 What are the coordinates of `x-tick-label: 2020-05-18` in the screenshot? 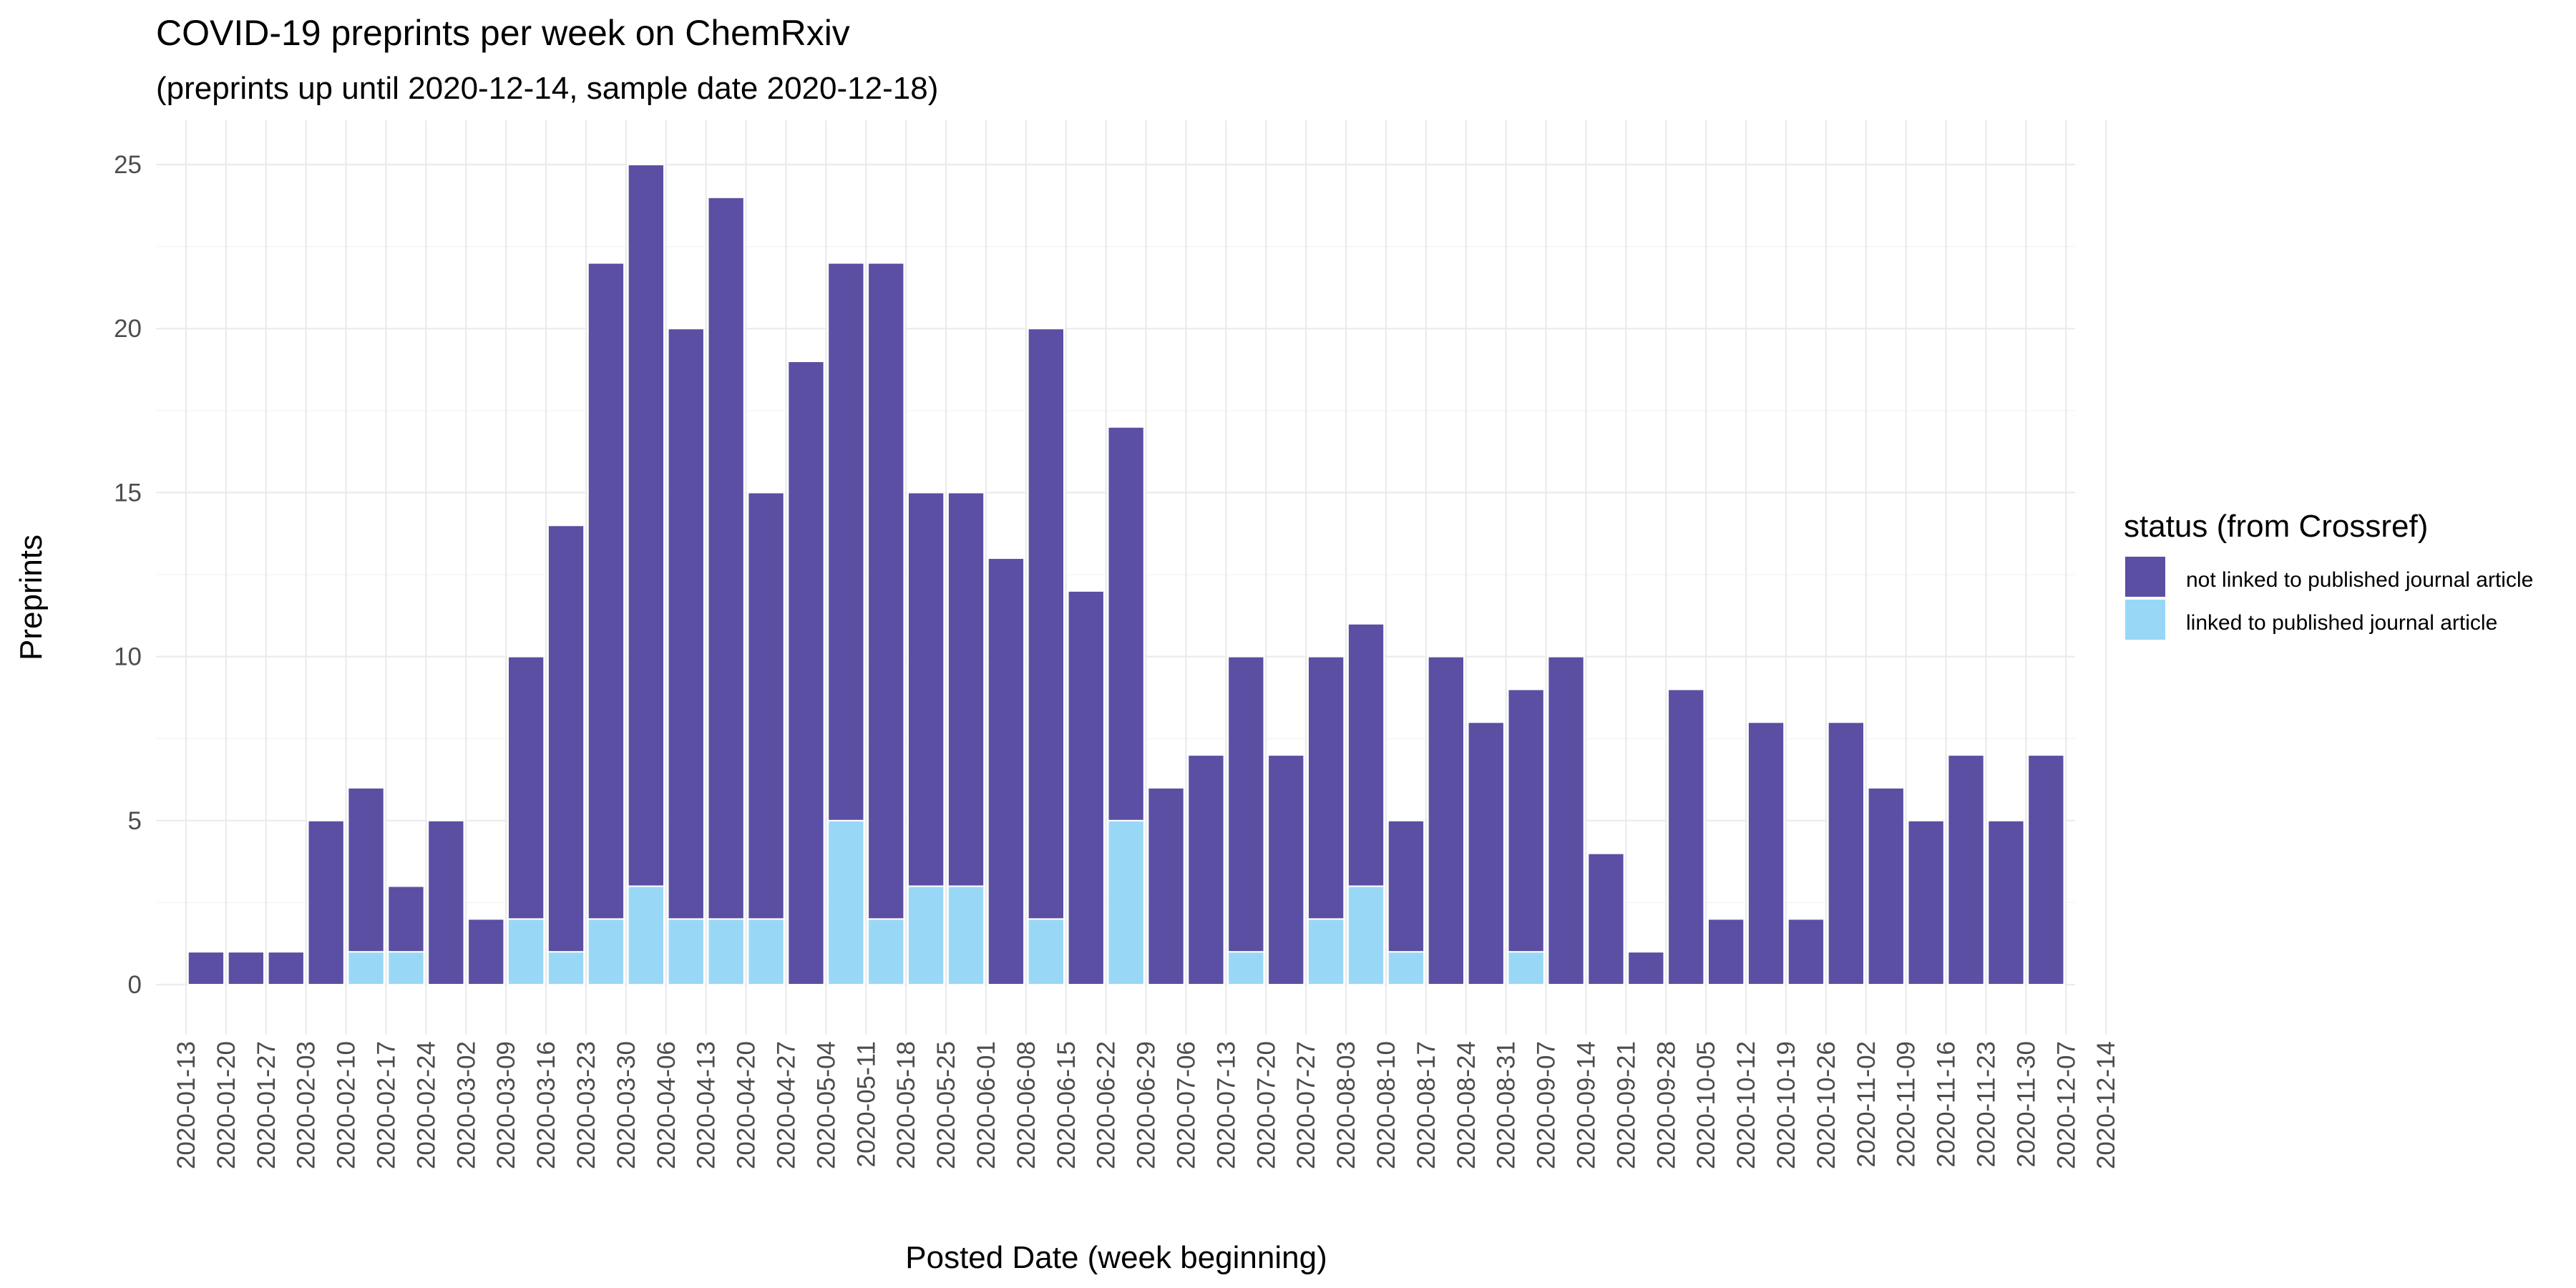 It's located at (906, 1105).